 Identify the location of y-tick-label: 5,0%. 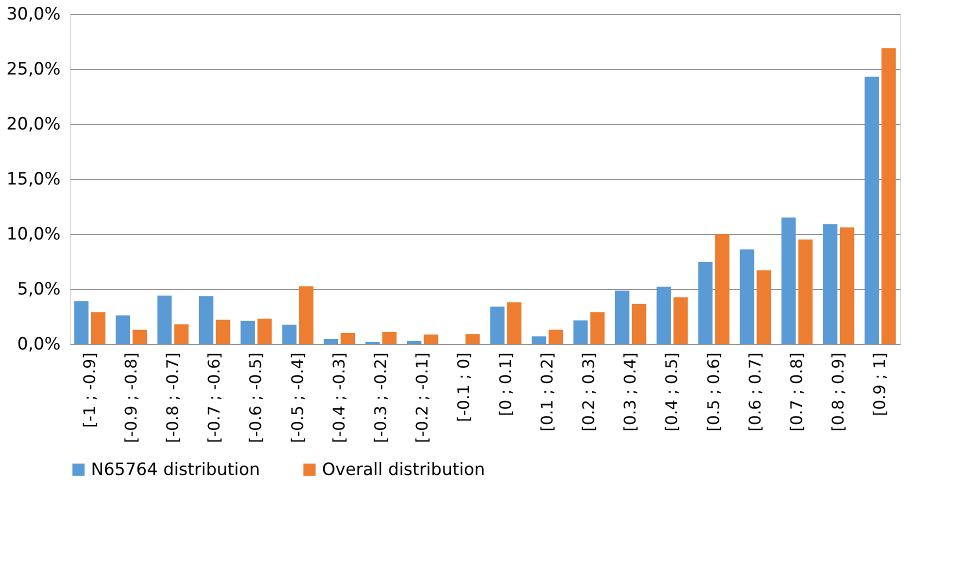
(38, 290).